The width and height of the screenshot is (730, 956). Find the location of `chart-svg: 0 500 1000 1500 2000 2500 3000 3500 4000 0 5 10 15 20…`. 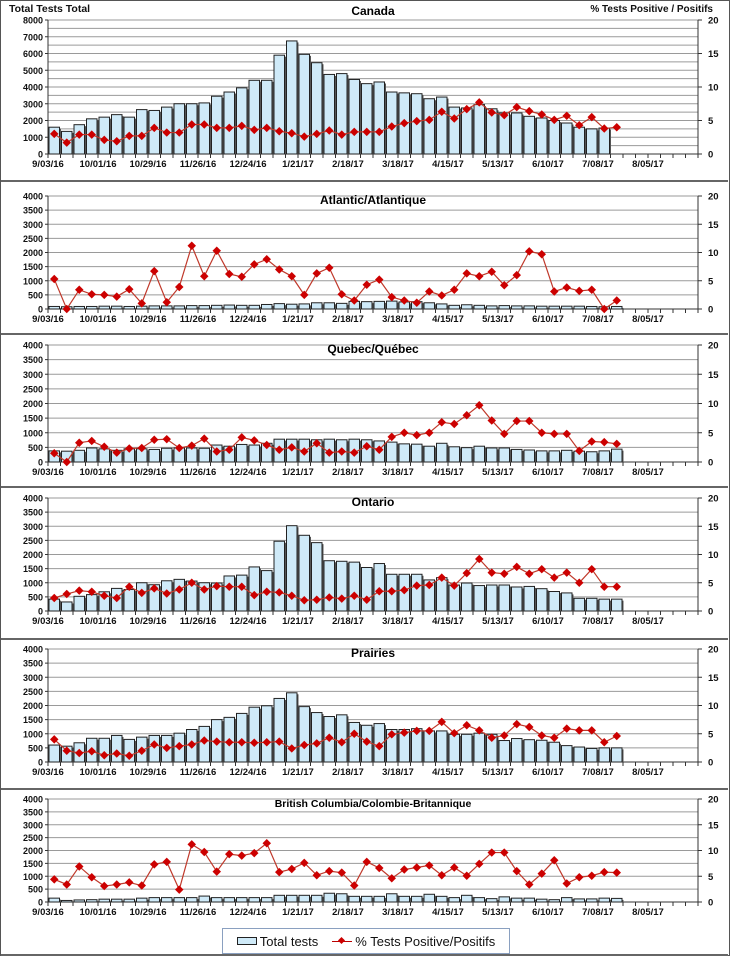

chart-svg: 0 500 1000 1500 2000 2500 3000 3500 4000 0 5 10 15 20… is located at coordinates (371, 259).